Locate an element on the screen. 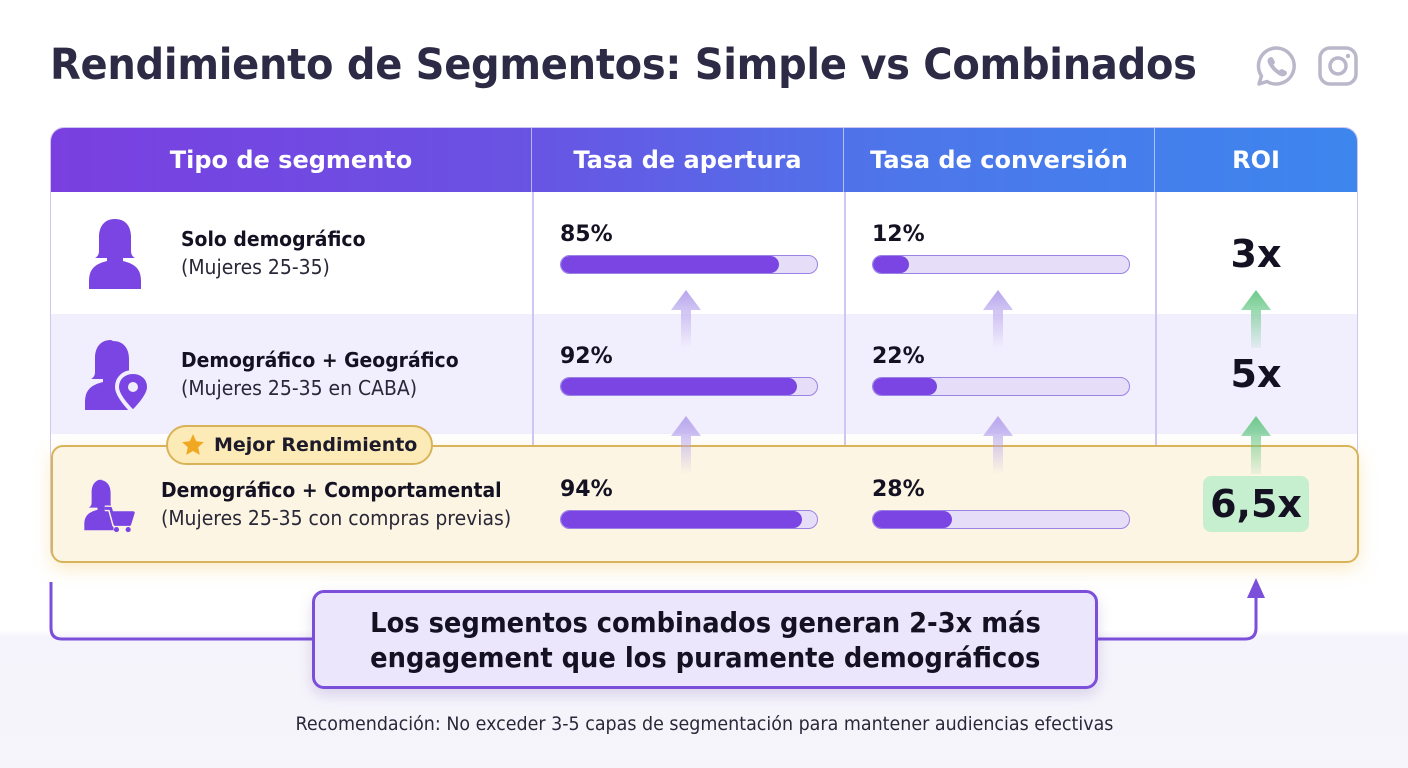  segment-name: Demográfico + Comportamental is located at coordinates (332, 490).